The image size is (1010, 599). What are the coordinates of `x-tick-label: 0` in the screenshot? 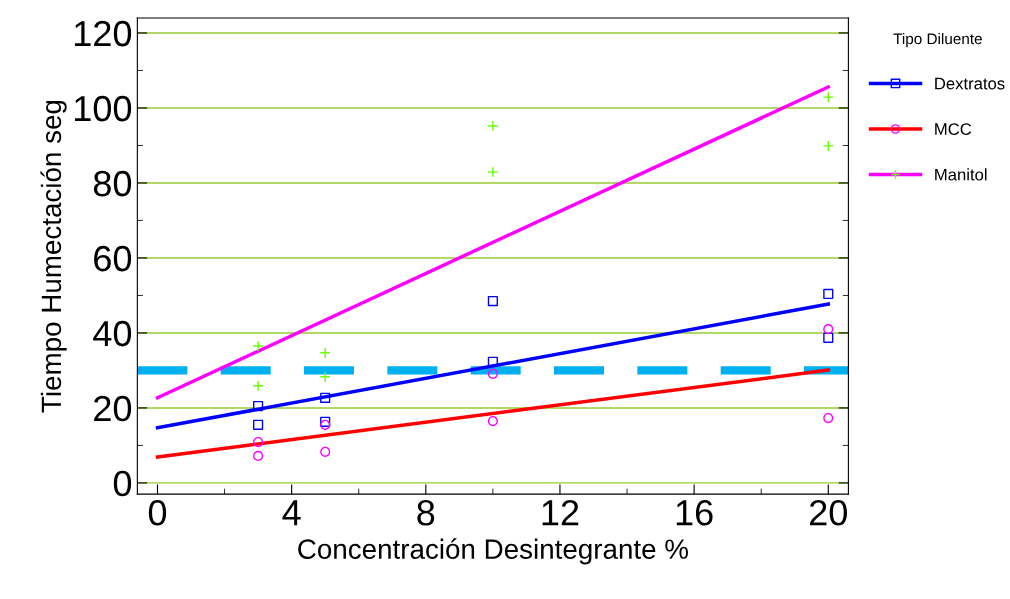 It's located at (157, 512).